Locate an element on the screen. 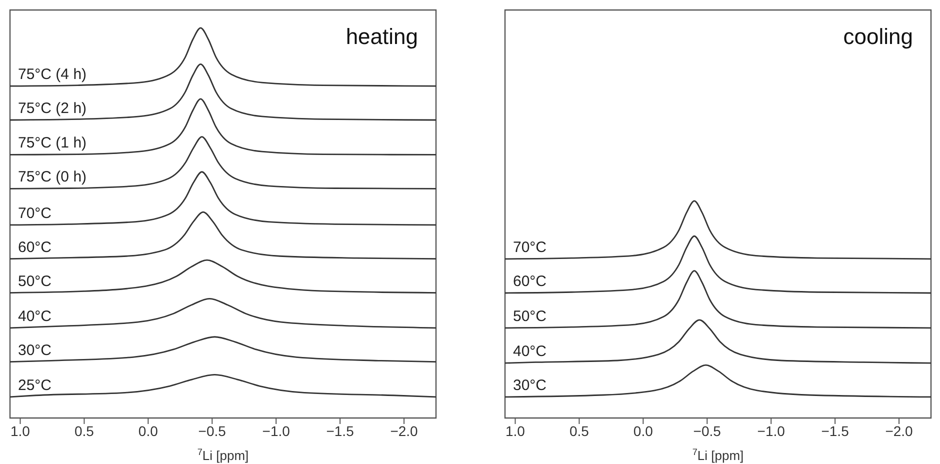 The width and height of the screenshot is (940, 464). series-label: 25°C is located at coordinates (35, 385).